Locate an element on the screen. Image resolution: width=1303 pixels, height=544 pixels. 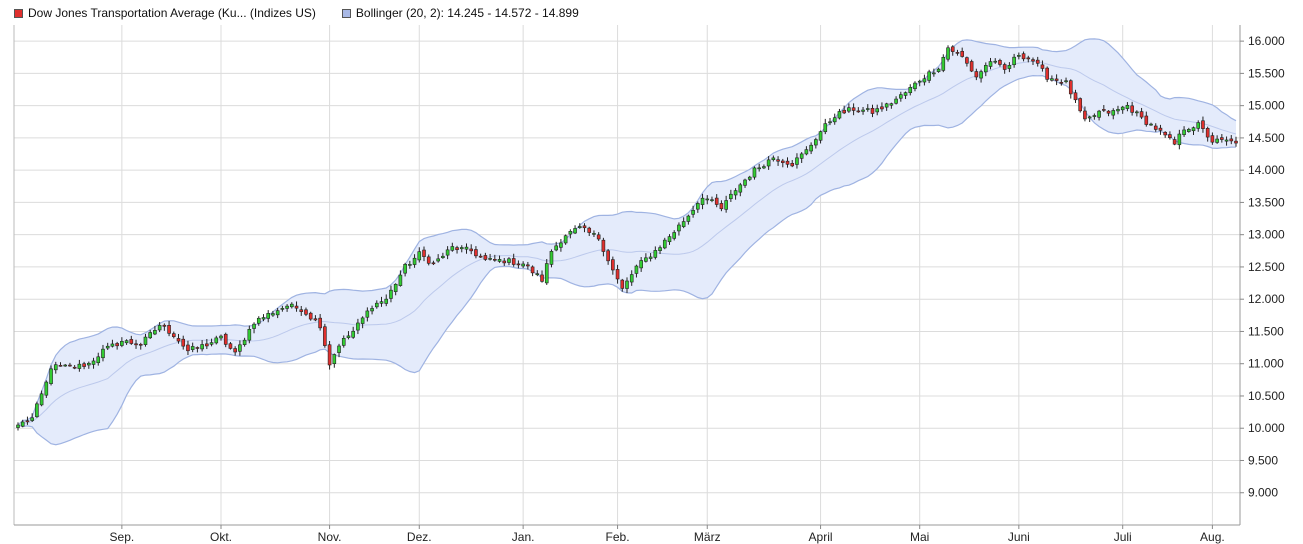
legend-swatch-bollinger is located at coordinates (346, 13).